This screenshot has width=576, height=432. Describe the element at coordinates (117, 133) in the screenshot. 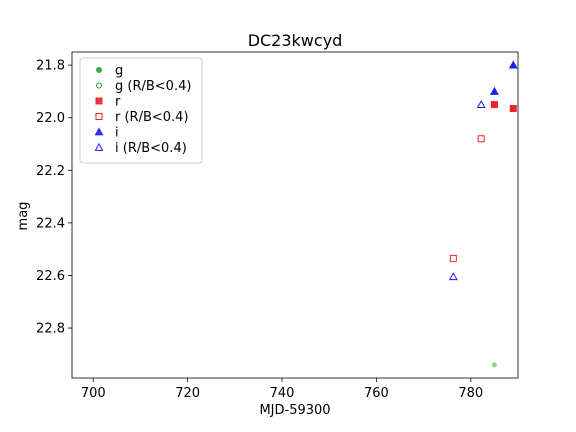

I see `legend-label: i` at that location.